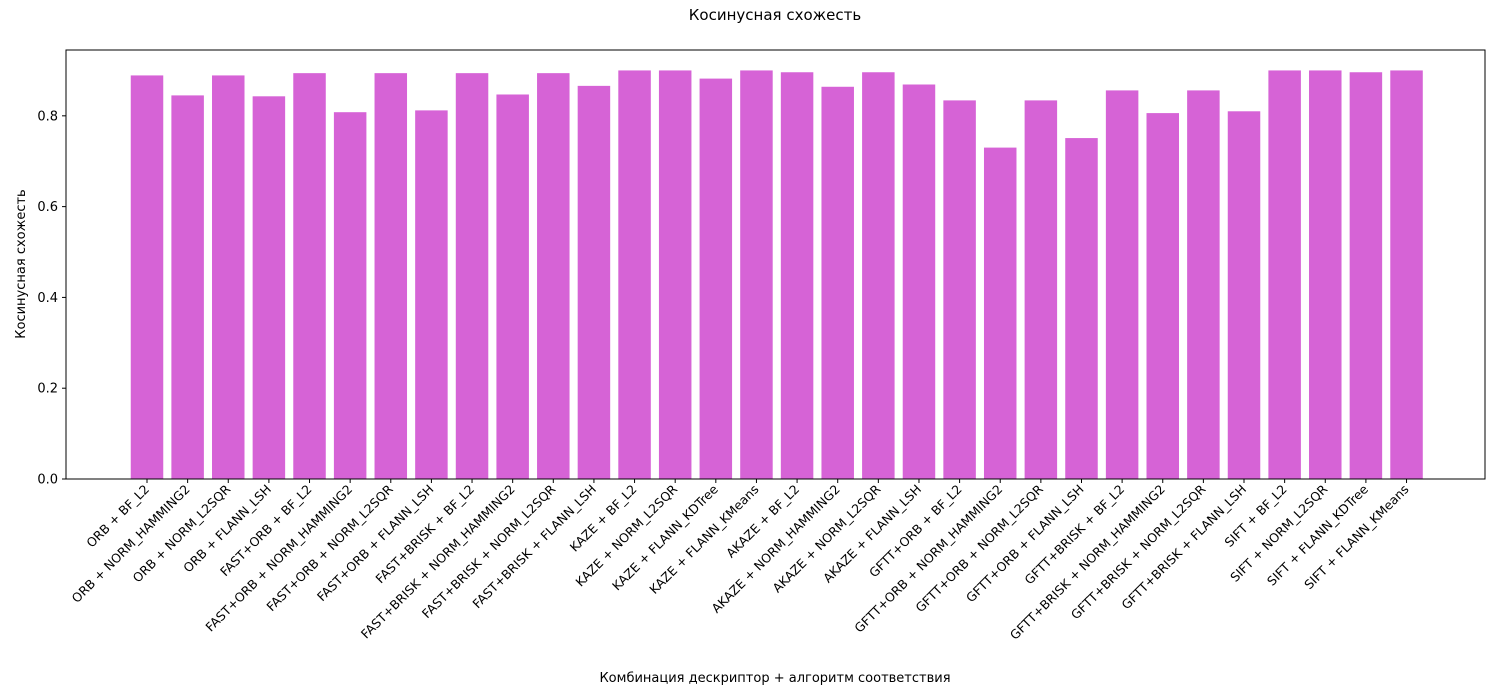 This screenshot has height=700, width=1500. I want to click on y-axis-label: Косинусная схожесть, so click(21, 263).